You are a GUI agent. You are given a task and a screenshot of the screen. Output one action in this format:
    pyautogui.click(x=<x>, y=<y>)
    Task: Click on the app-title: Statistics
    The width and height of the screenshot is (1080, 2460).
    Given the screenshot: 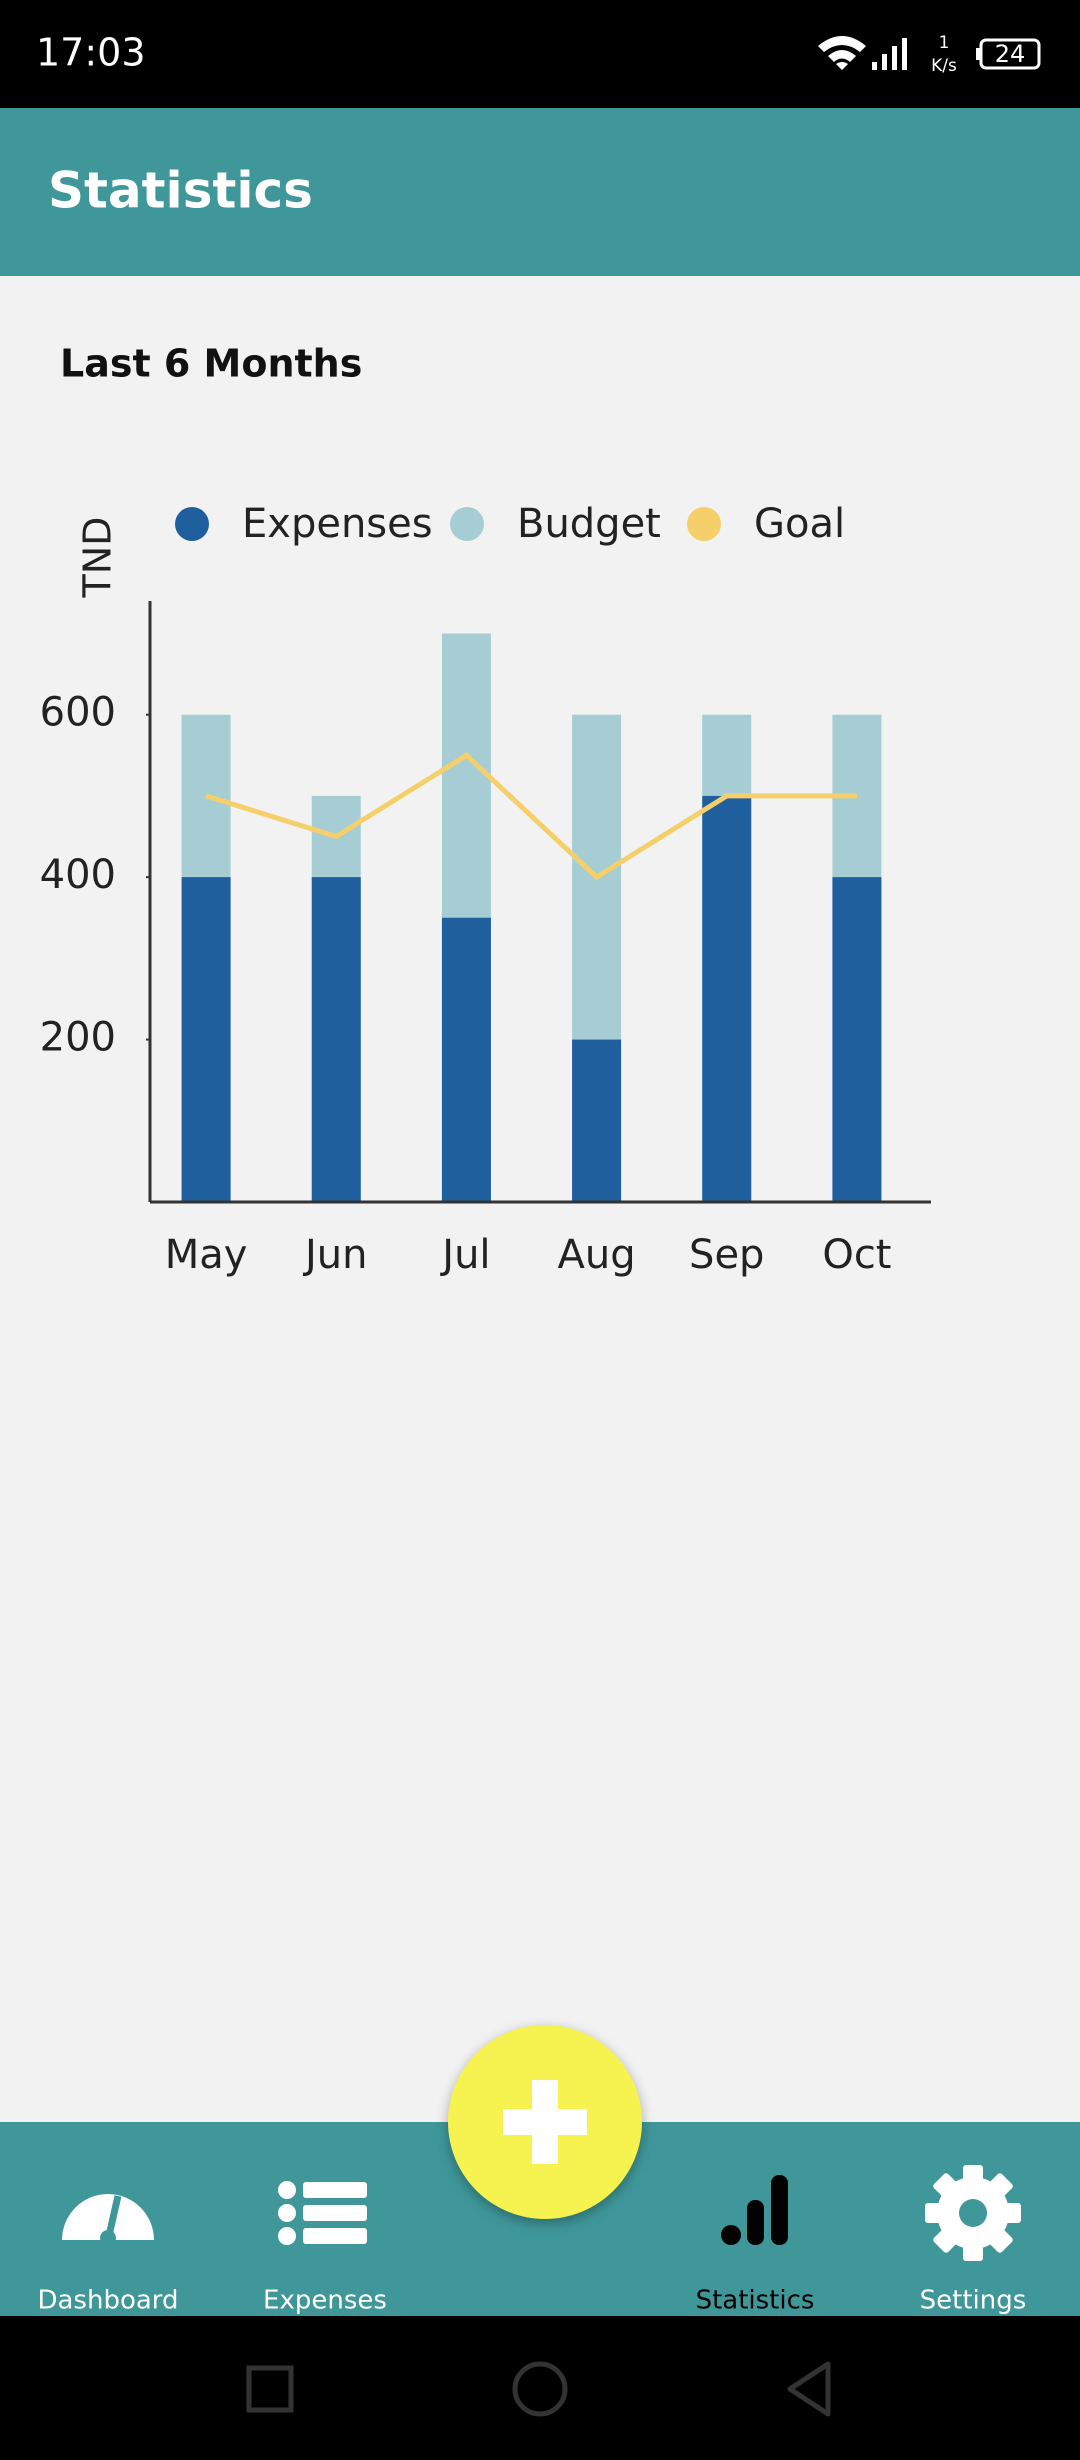 What is the action you would take?
    pyautogui.click(x=180, y=191)
    